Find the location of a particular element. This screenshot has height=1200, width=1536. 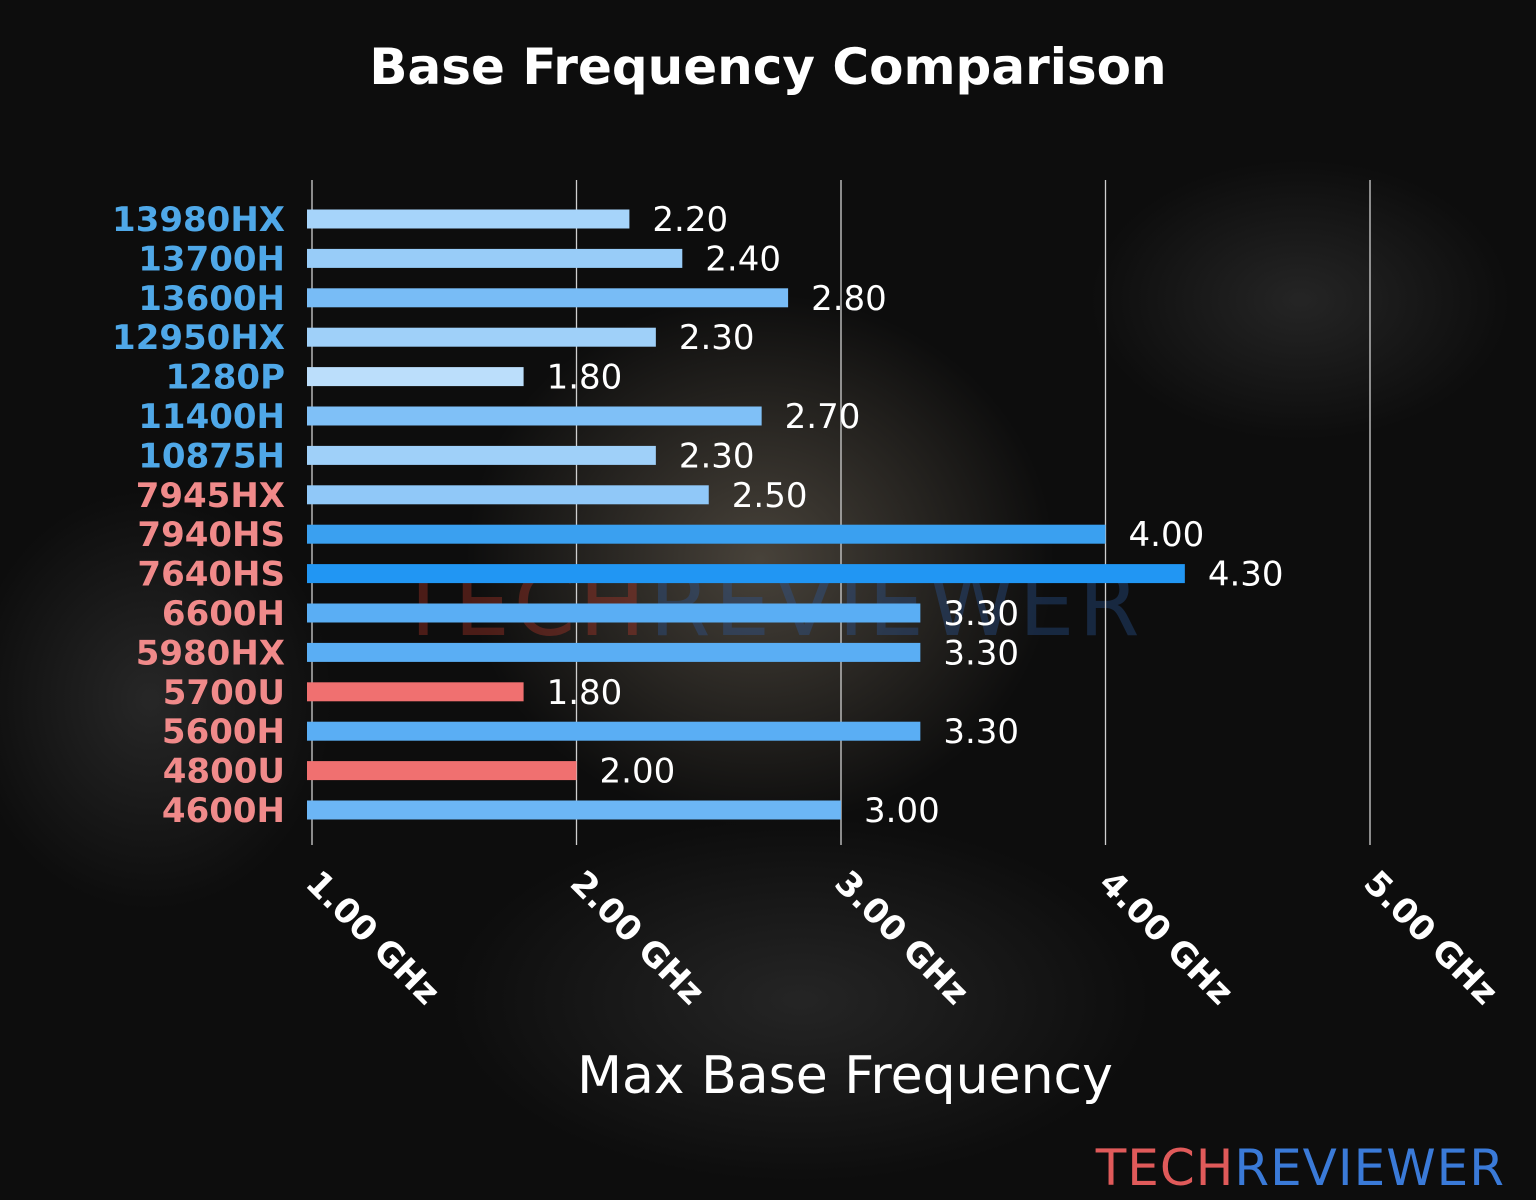

category-label: 13700H is located at coordinates (211, 259).